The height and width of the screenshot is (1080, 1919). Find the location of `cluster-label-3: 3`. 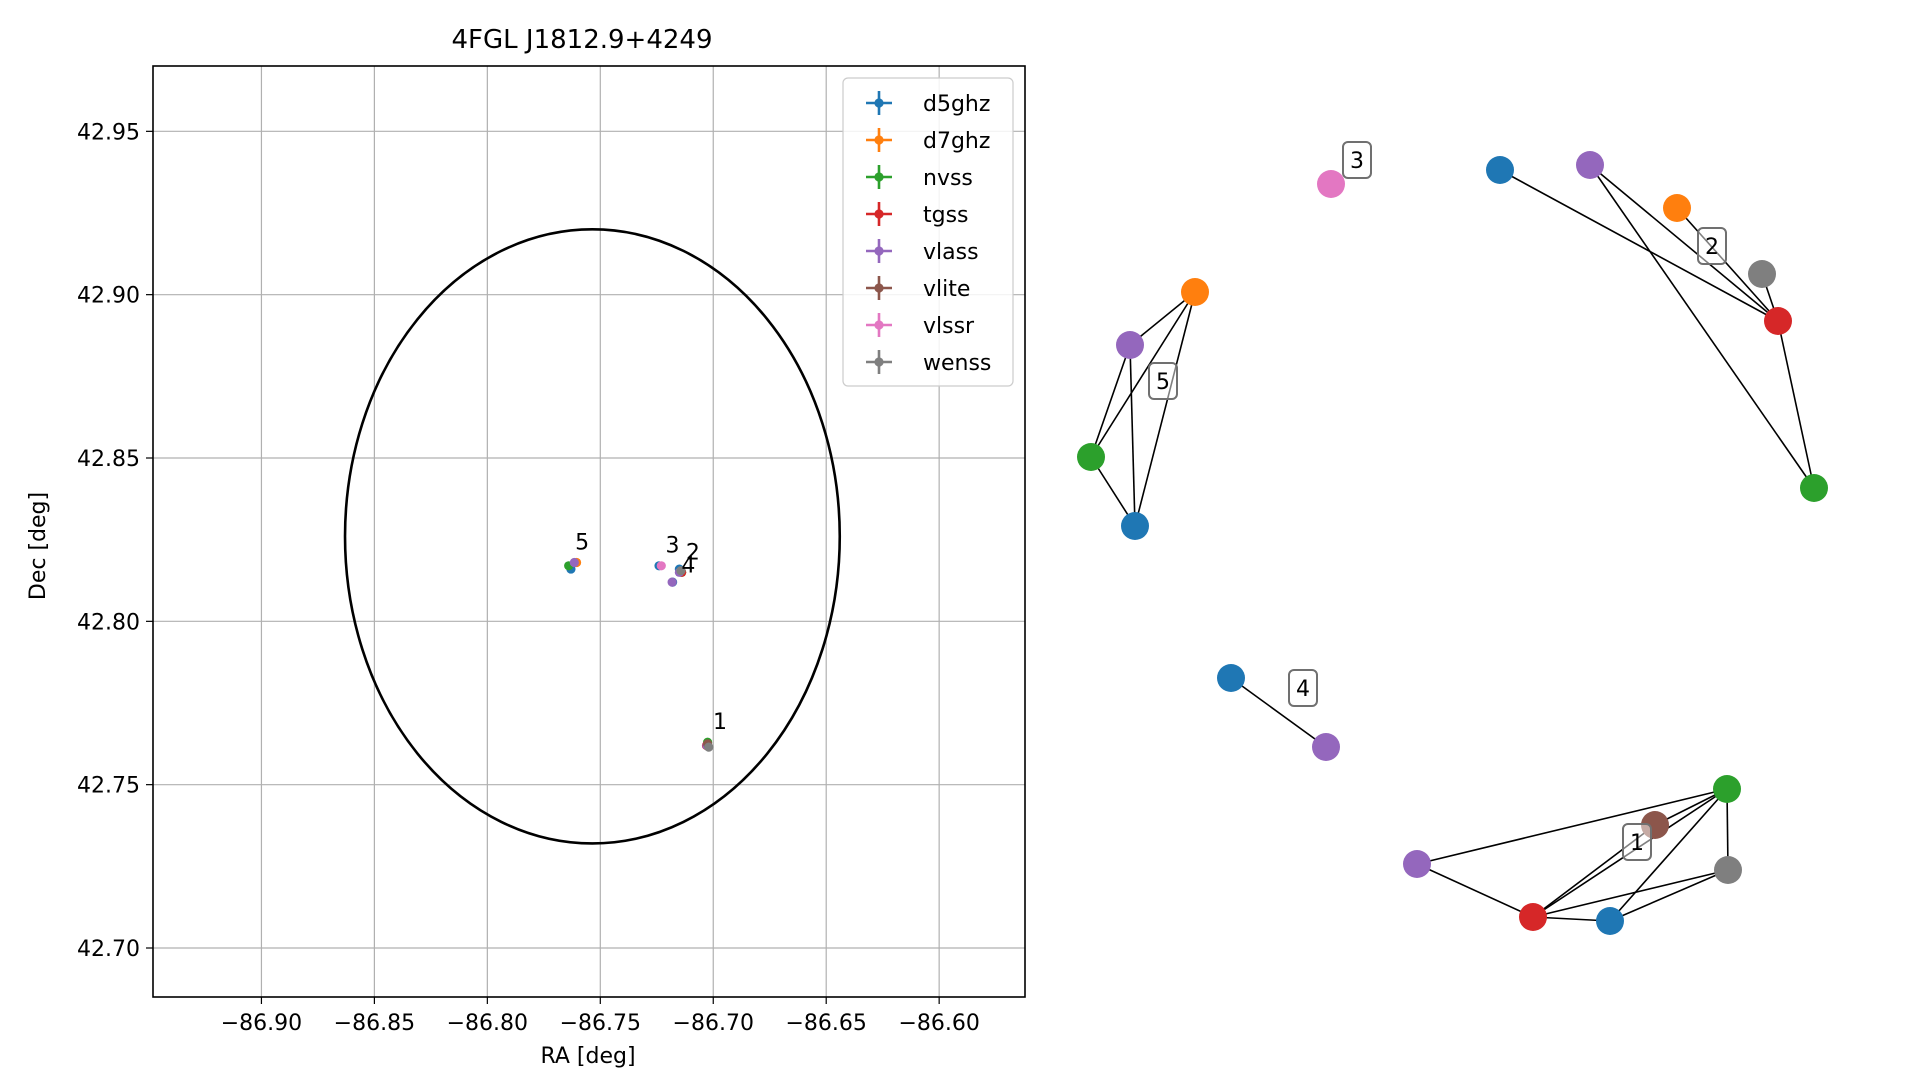

cluster-label-3: 3 is located at coordinates (1357, 160).